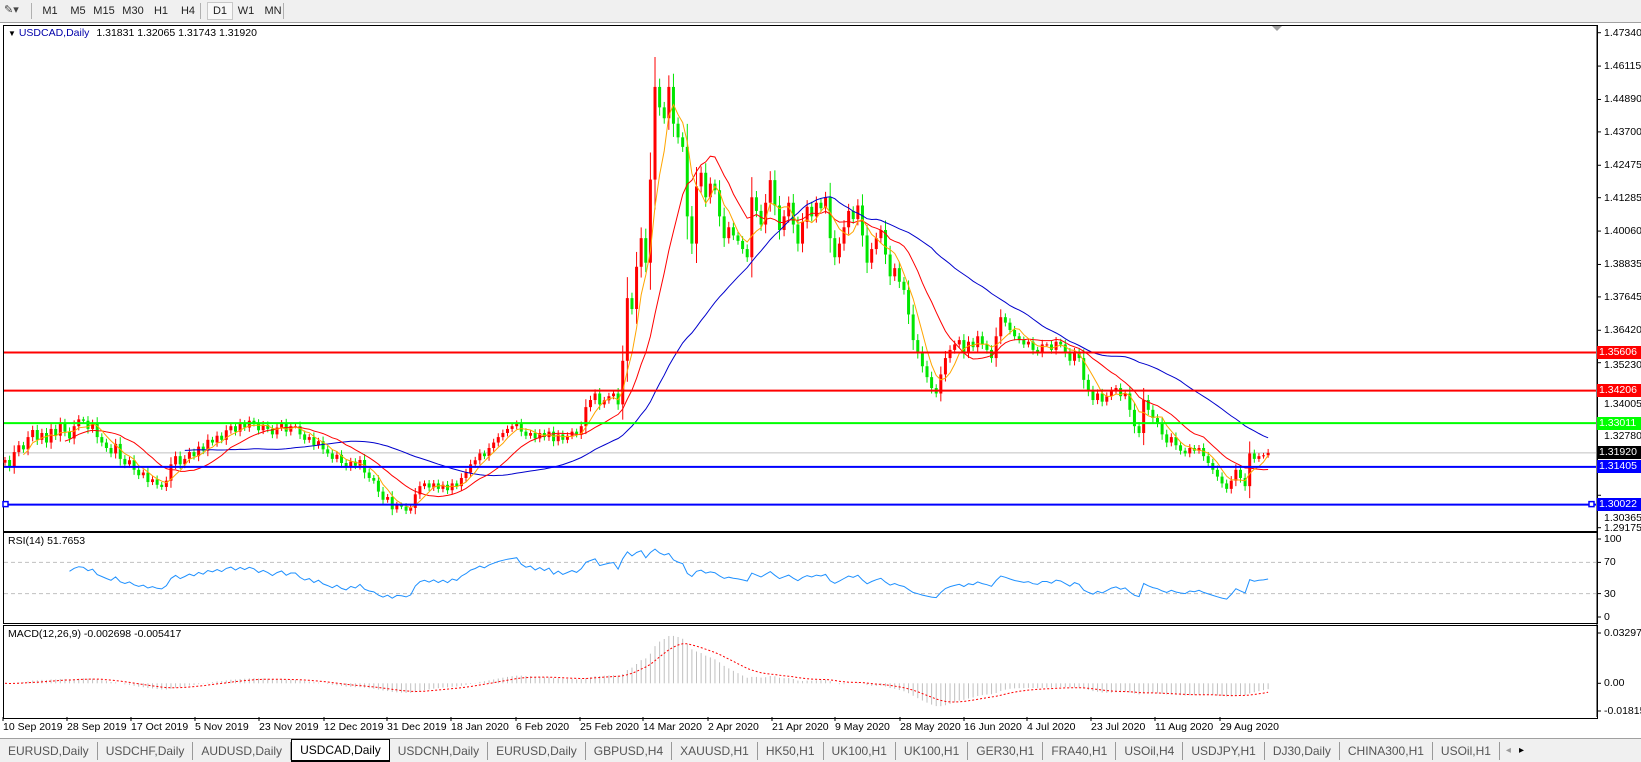 The image size is (1641, 762). What do you see at coordinates (220, 11) in the screenshot?
I see `timeframe-button-d1: D1` at bounding box center [220, 11].